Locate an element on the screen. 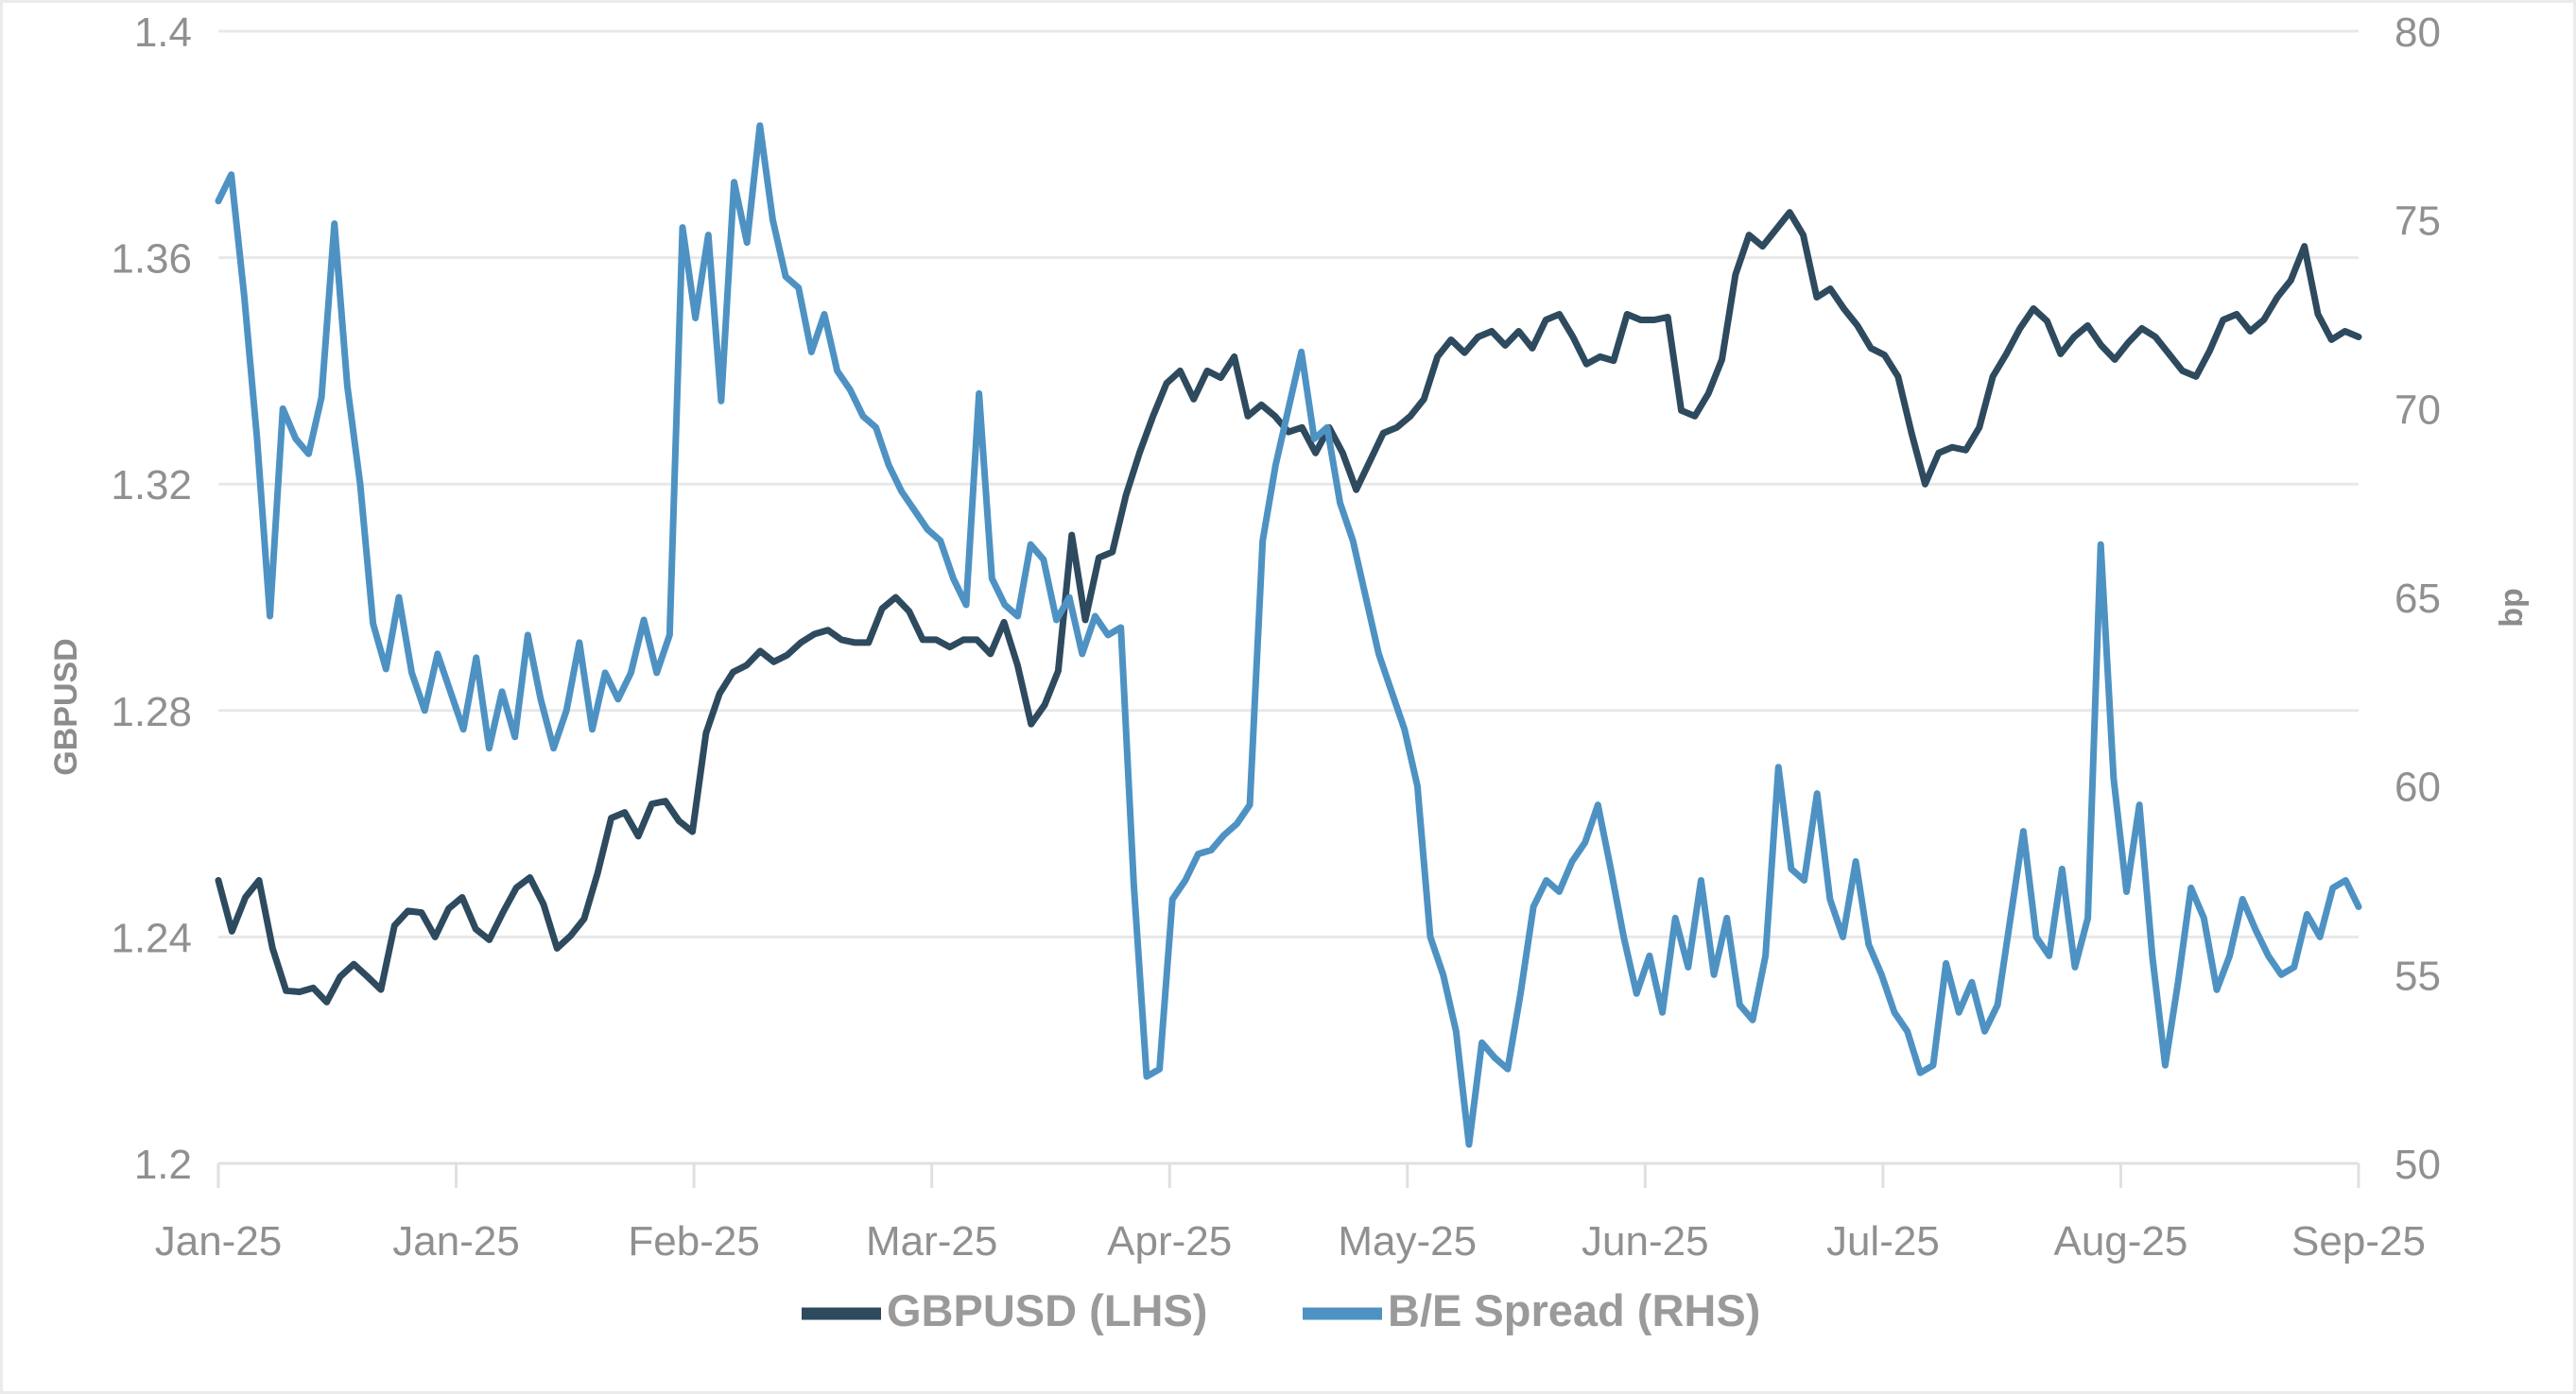 The height and width of the screenshot is (1394, 2576). x-tick-label: Aug-25 is located at coordinates (2120, 1241).